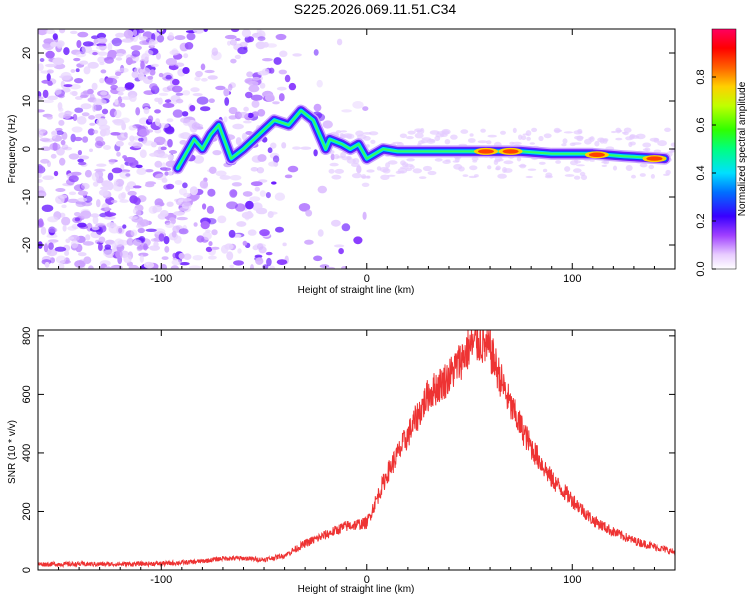 This screenshot has height=600, width=750. I want to click on colorbar-gradient, so click(724, 149).